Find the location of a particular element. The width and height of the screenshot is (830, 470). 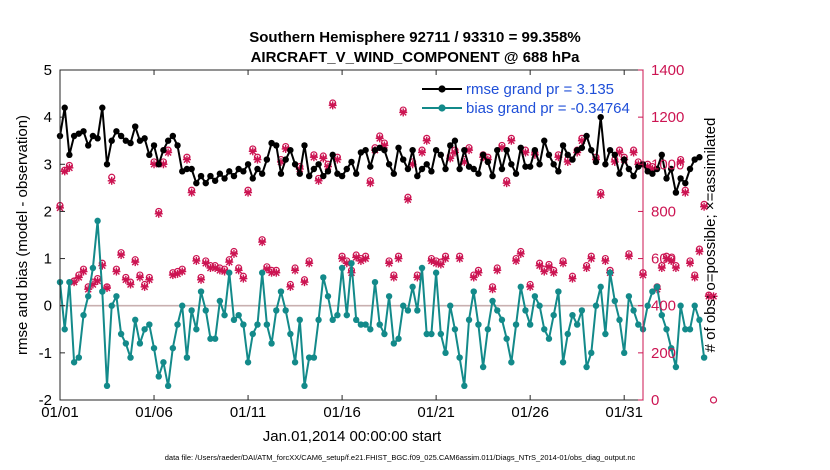

obs-possible-marker is located at coordinates (713, 400).